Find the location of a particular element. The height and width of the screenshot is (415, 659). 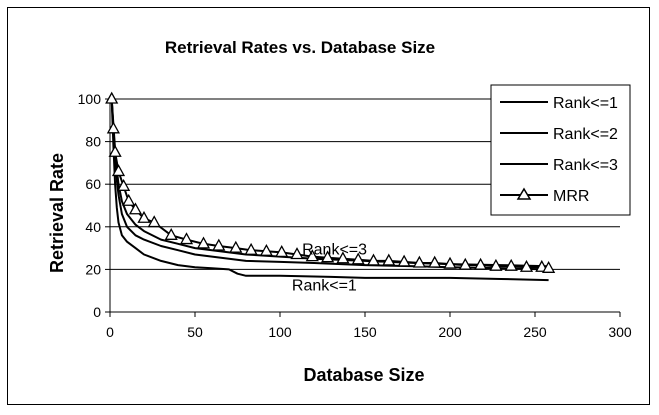

y-tick-label-20: 20 is located at coordinates (93, 269).